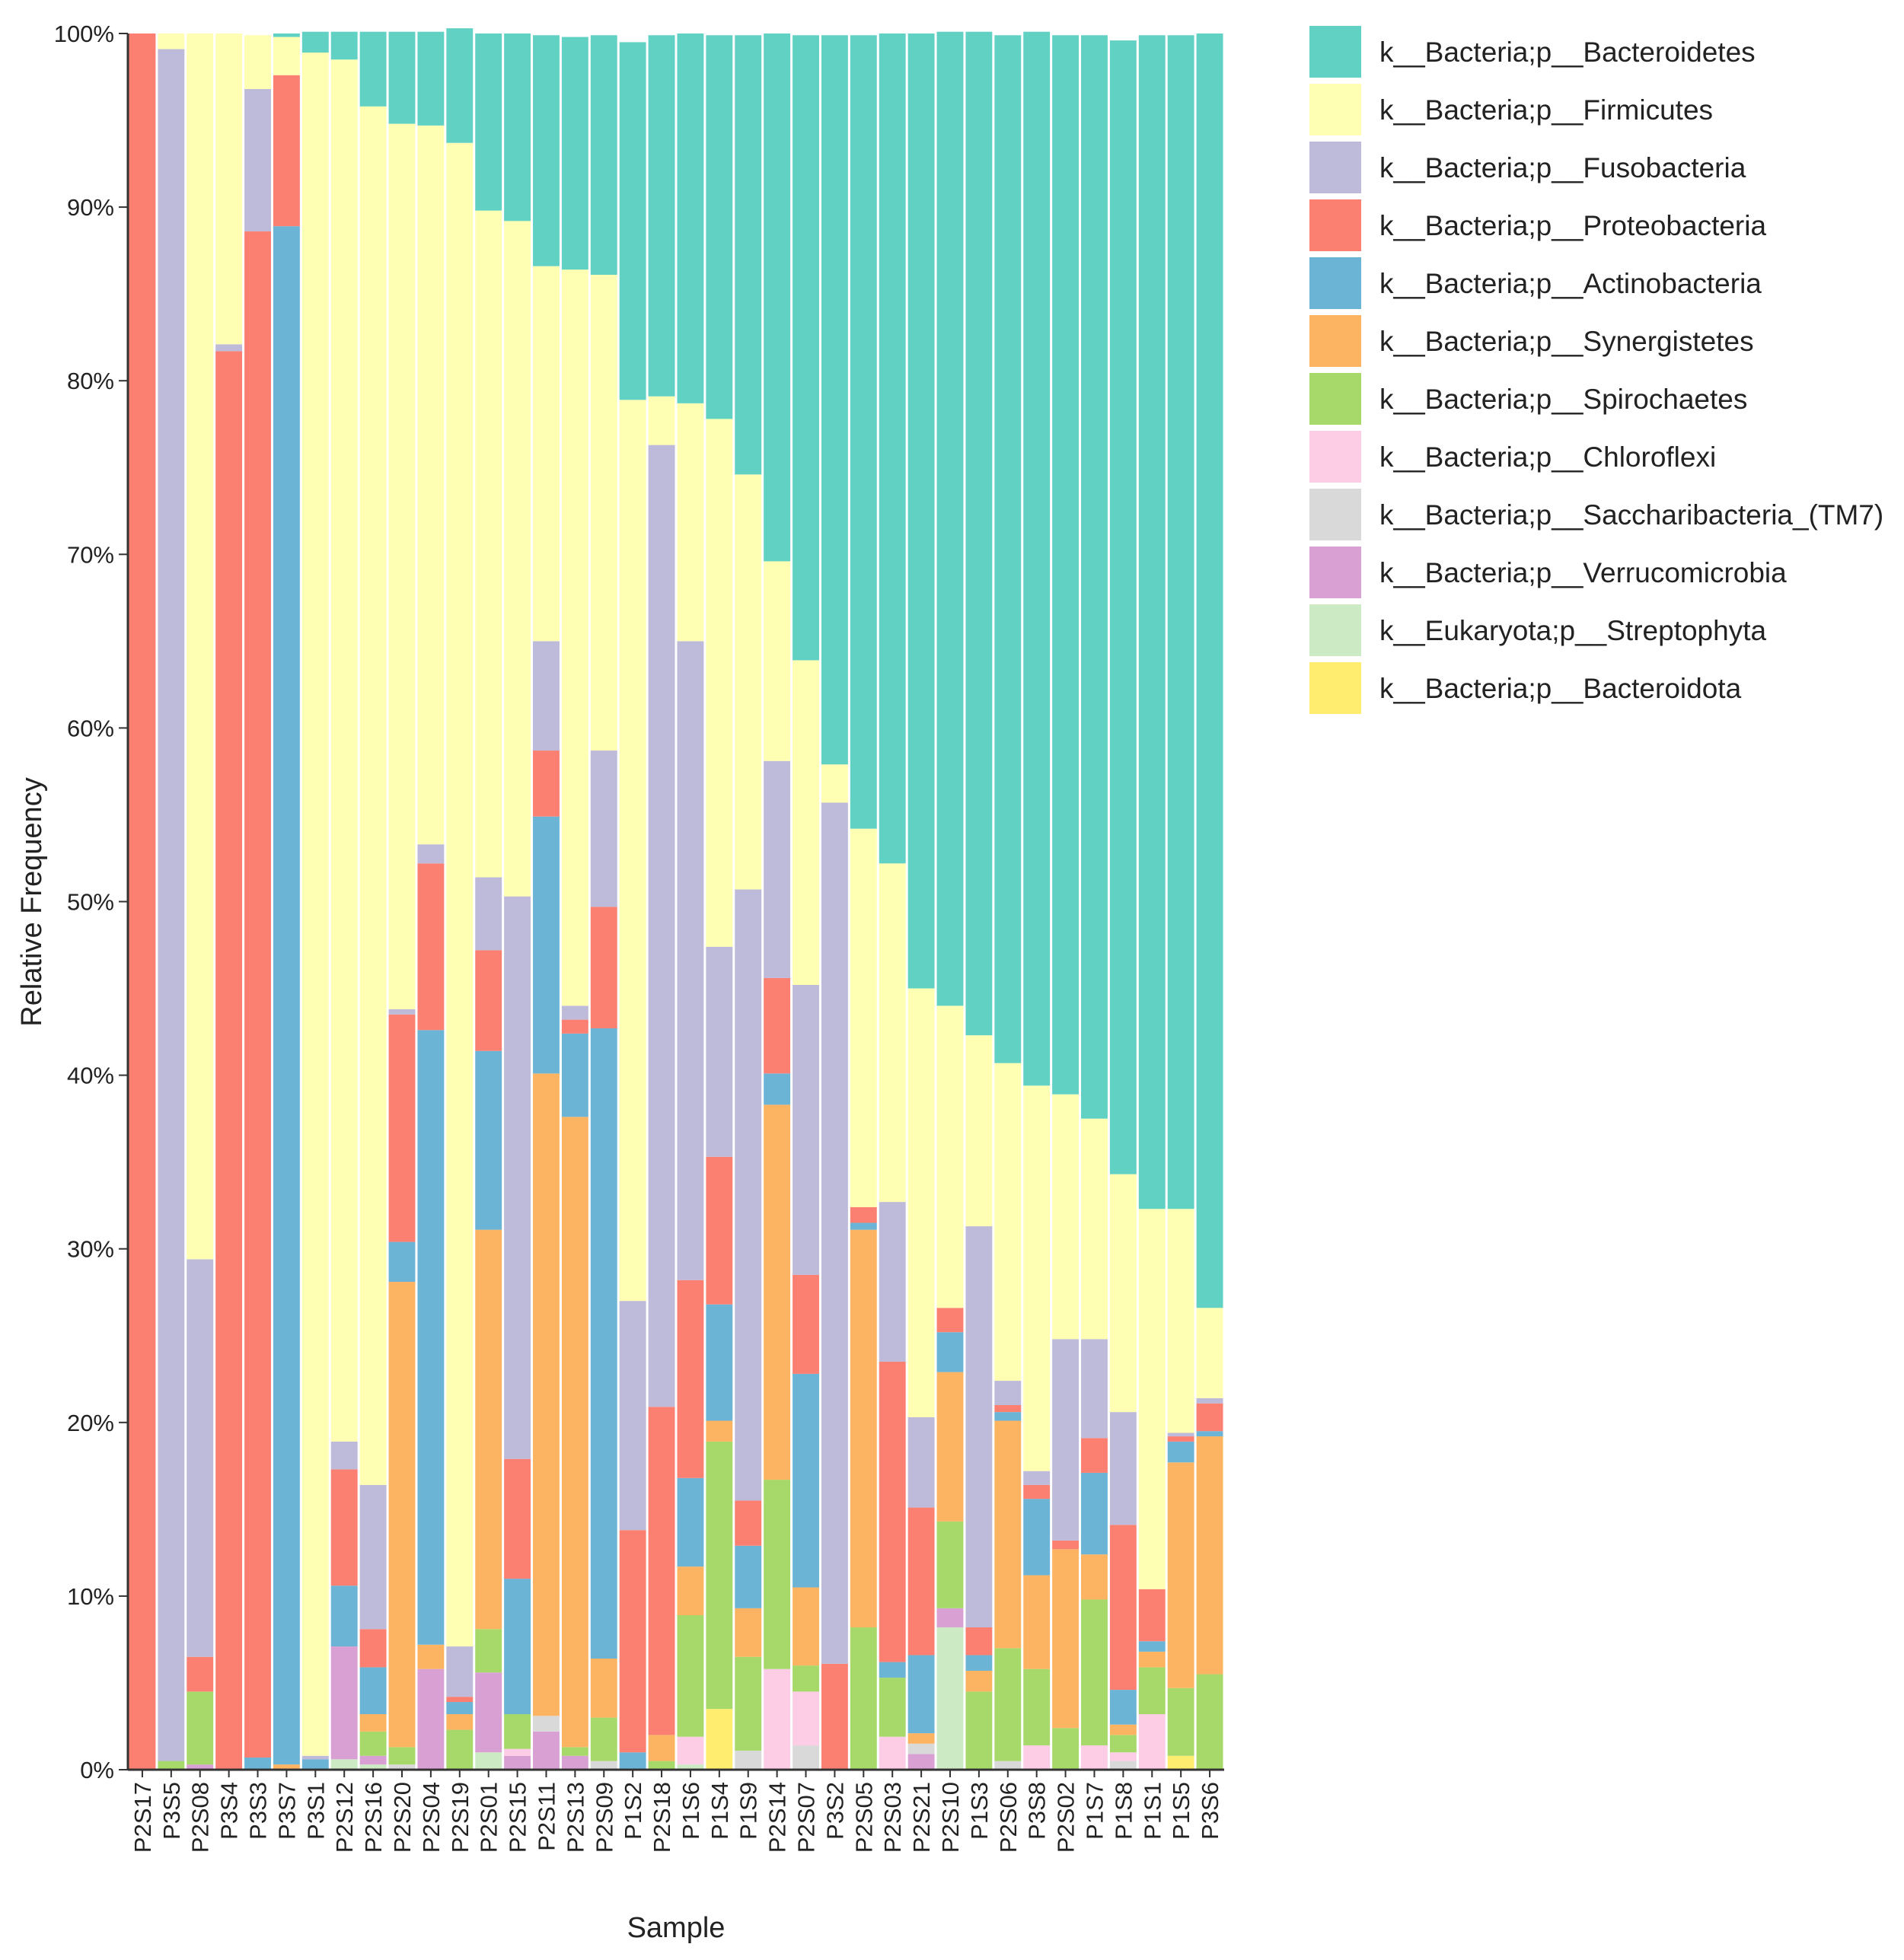 Image resolution: width=1904 pixels, height=1960 pixels. Describe the element at coordinates (90, 1249) in the screenshot. I see `y-tick-label: 30%` at that location.